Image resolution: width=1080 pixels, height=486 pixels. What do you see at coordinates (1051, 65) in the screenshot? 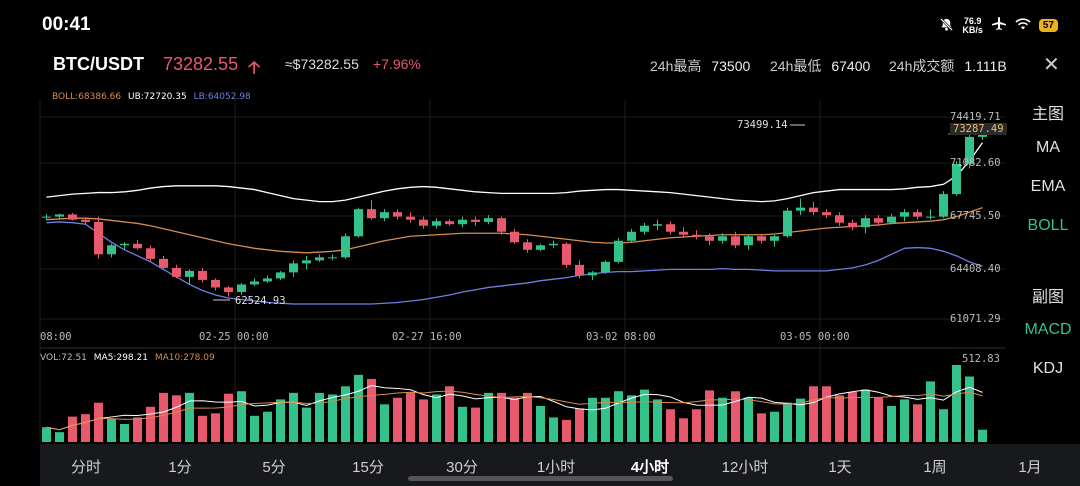
I see `close-icon: ✕` at bounding box center [1051, 65].